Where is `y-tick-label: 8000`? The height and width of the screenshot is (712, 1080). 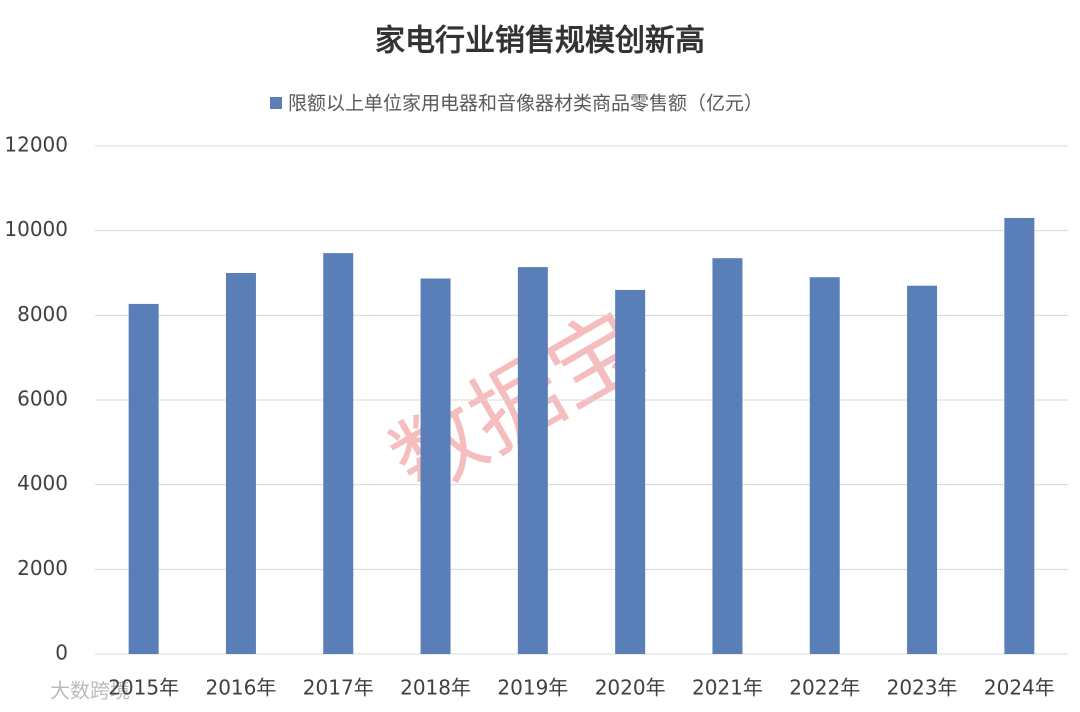 y-tick-label: 8000 is located at coordinates (42, 314).